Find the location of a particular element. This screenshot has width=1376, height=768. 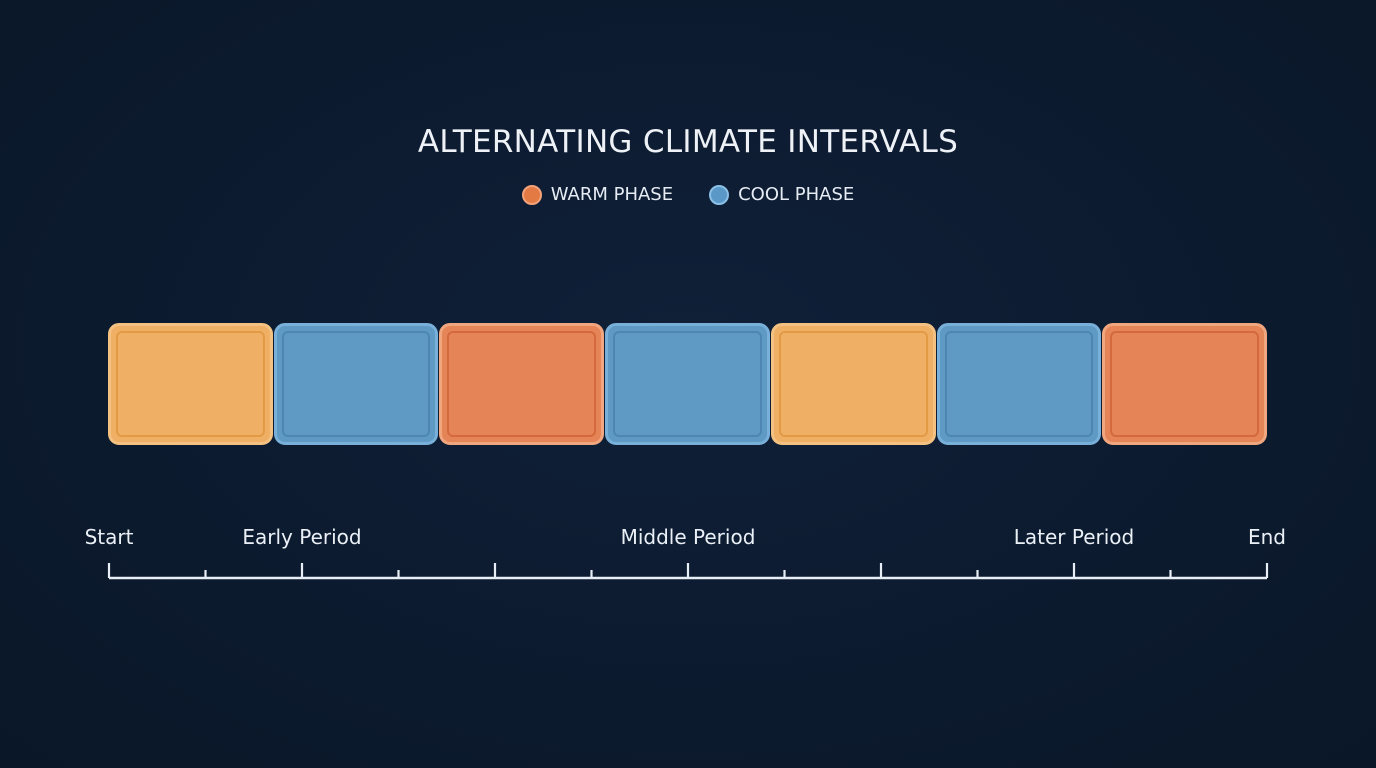

axis-label: End is located at coordinates (1267, 537).